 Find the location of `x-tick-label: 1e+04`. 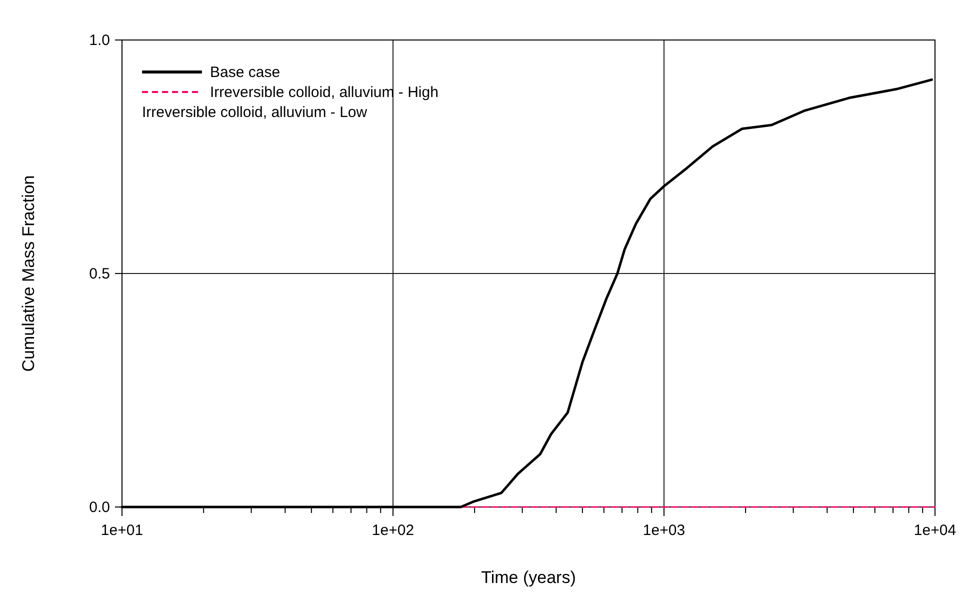

x-tick-label: 1e+04 is located at coordinates (935, 530).